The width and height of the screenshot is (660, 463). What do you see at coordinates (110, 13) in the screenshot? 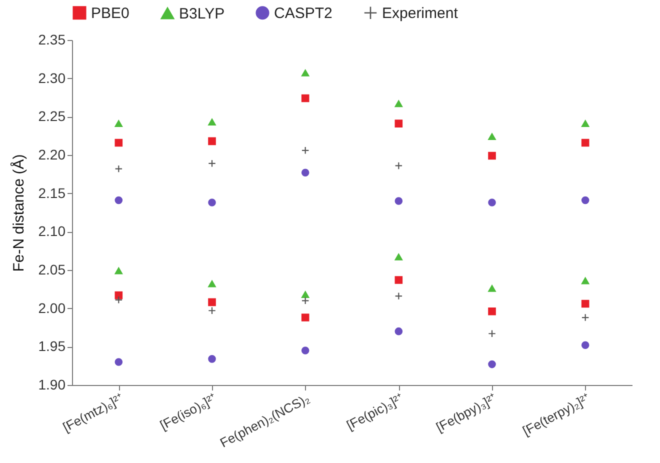
I see `legend-label: PBE0` at bounding box center [110, 13].